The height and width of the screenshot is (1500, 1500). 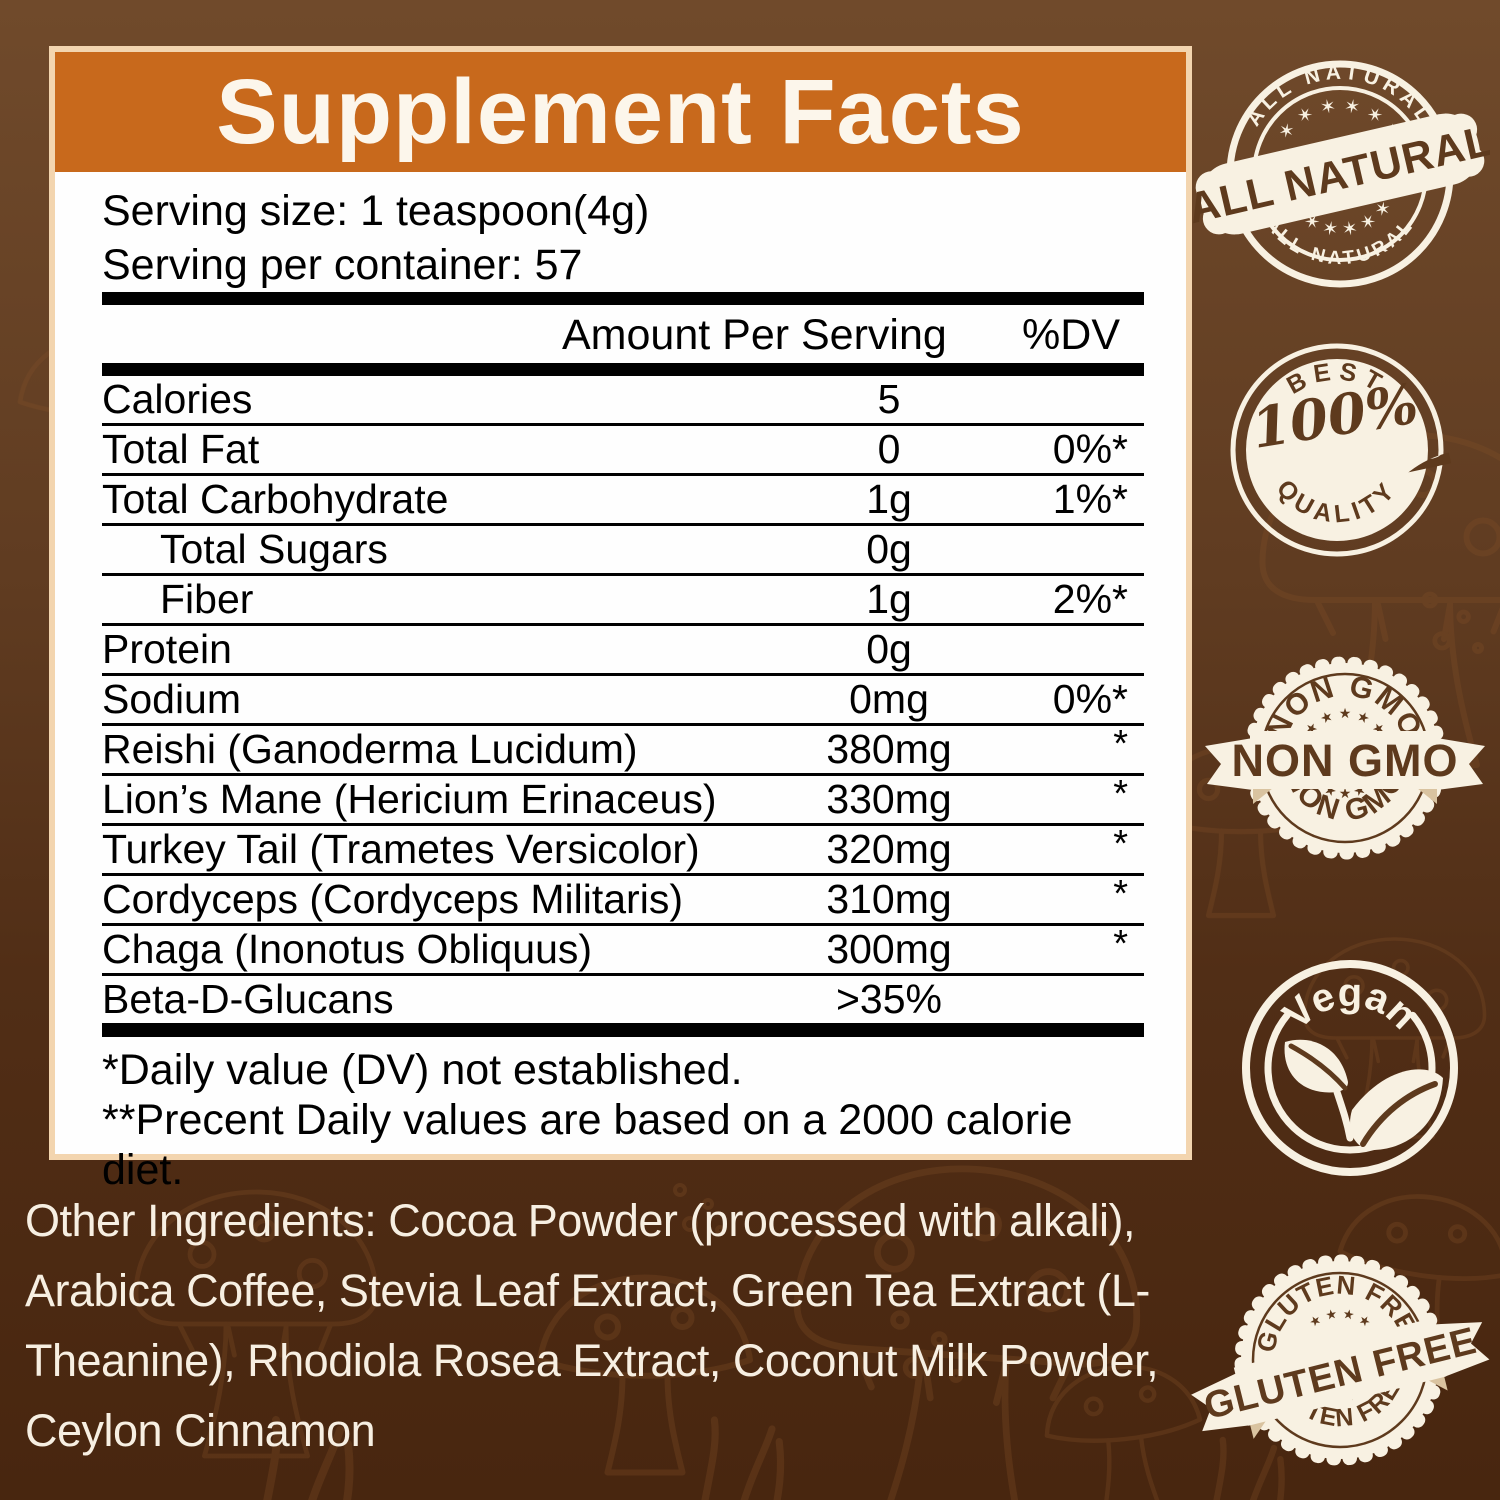 I want to click on table-row: Protein 0g, so click(x=623, y=651).